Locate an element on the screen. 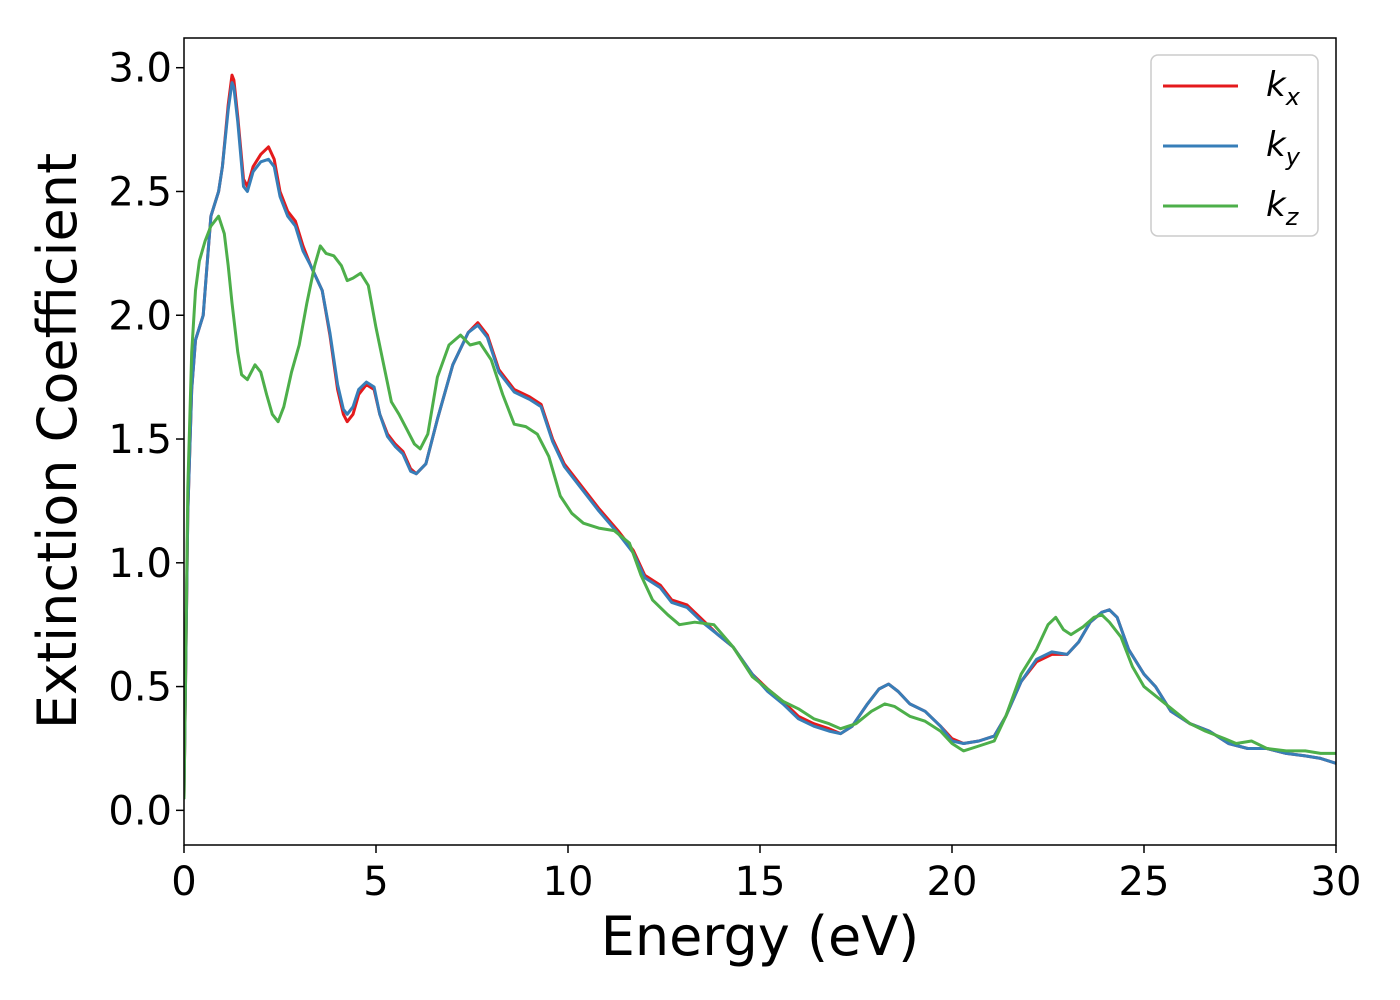 Image resolution: width=1400 pixels, height=1000 pixels. legend: kx ky kz is located at coordinates (1234, 145).